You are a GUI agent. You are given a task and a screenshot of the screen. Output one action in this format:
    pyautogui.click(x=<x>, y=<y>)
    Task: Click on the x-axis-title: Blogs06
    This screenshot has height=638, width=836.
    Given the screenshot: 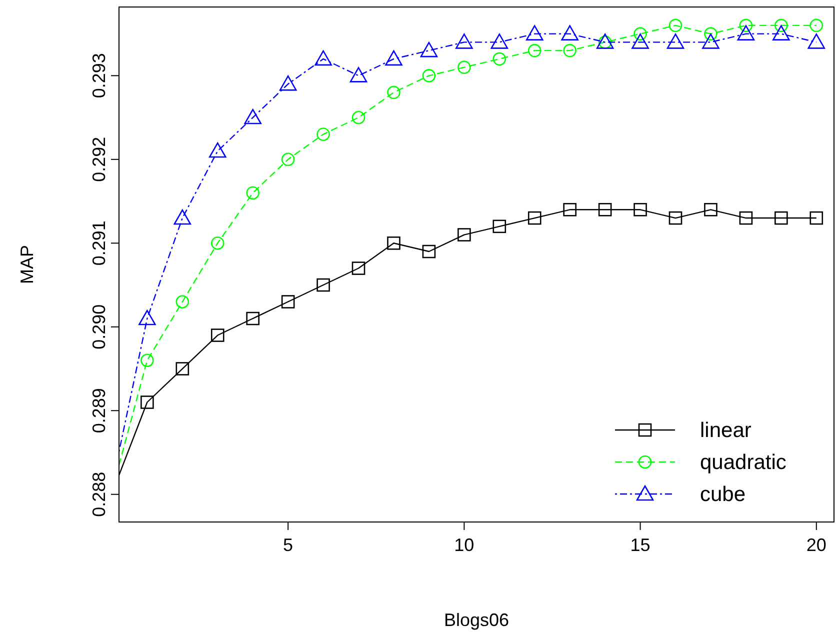 What is the action you would take?
    pyautogui.click(x=477, y=620)
    